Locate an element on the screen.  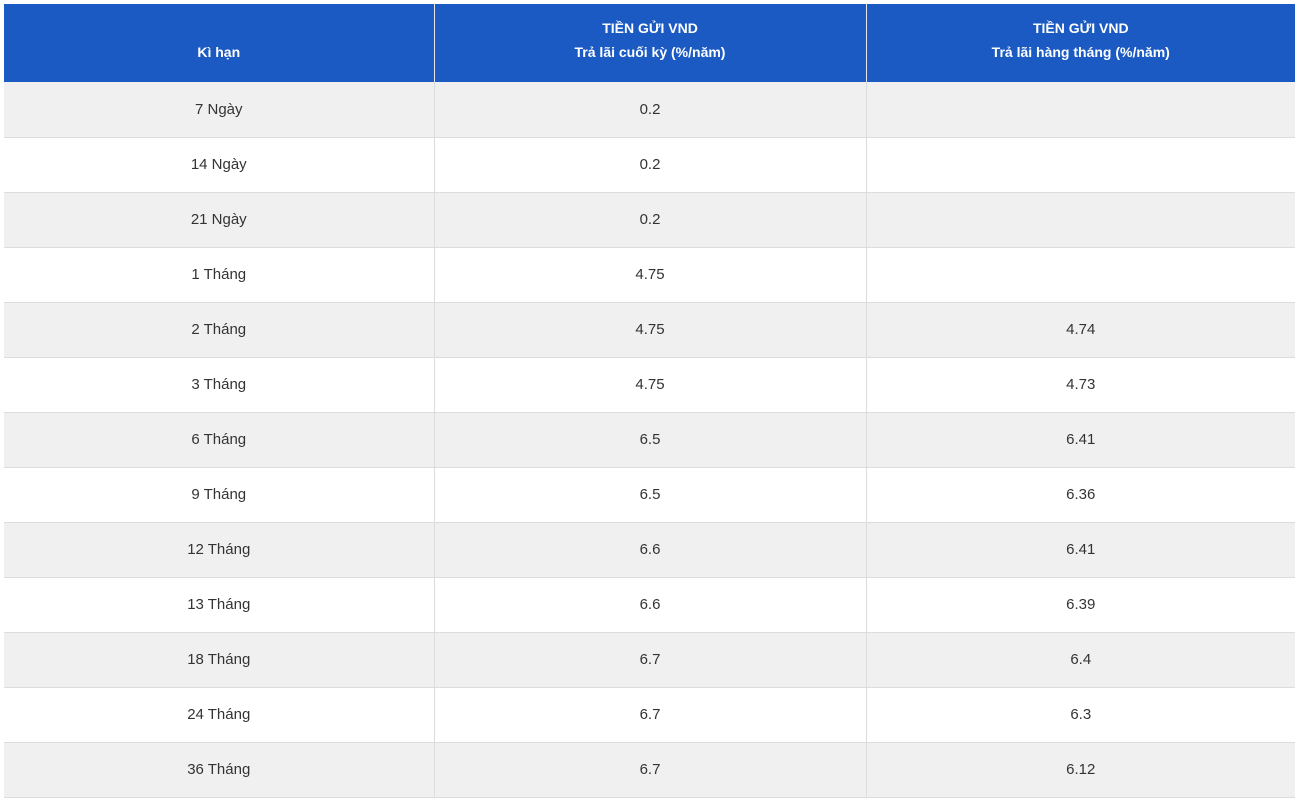
table-row: 3 Tháng 4.75 4.73 is located at coordinates (649, 385).